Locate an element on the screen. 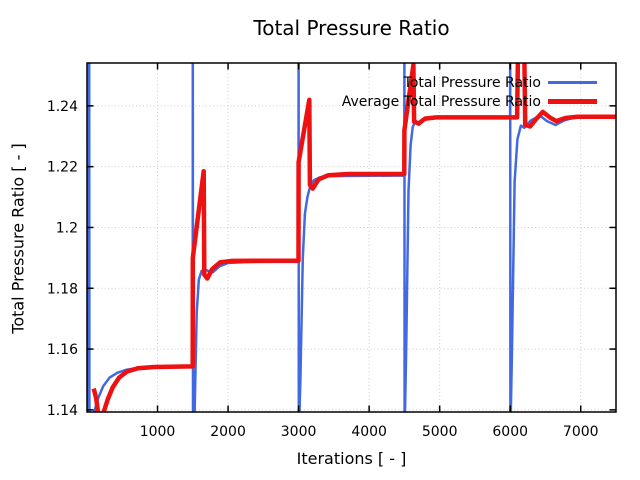 Image resolution: width=640 pixels, height=480 pixels. y-tick-label: 1.18 is located at coordinates (62, 289).